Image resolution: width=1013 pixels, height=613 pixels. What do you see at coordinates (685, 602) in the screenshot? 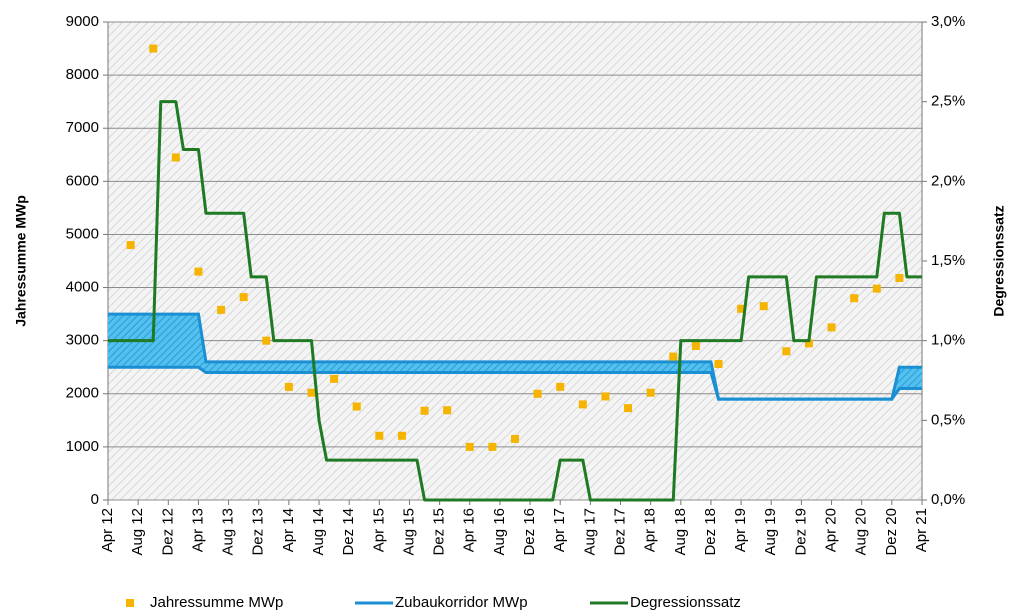
I see `legend-label: Degressionssatz` at bounding box center [685, 602].